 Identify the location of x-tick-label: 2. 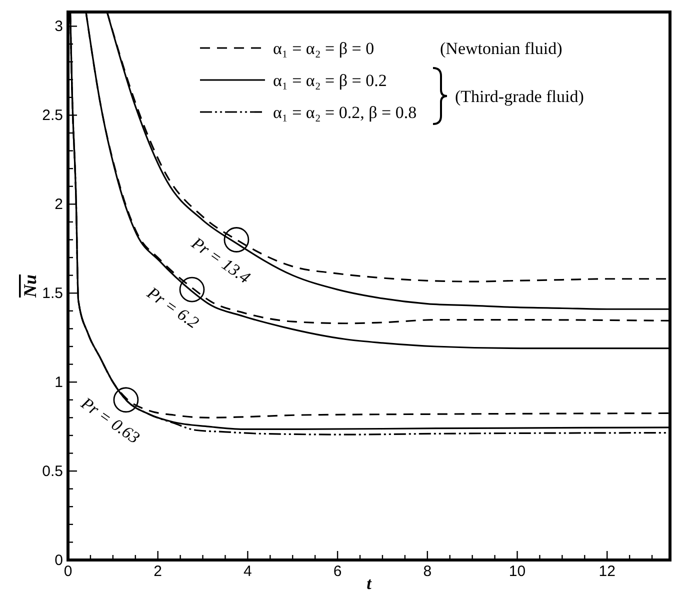
(158, 571).